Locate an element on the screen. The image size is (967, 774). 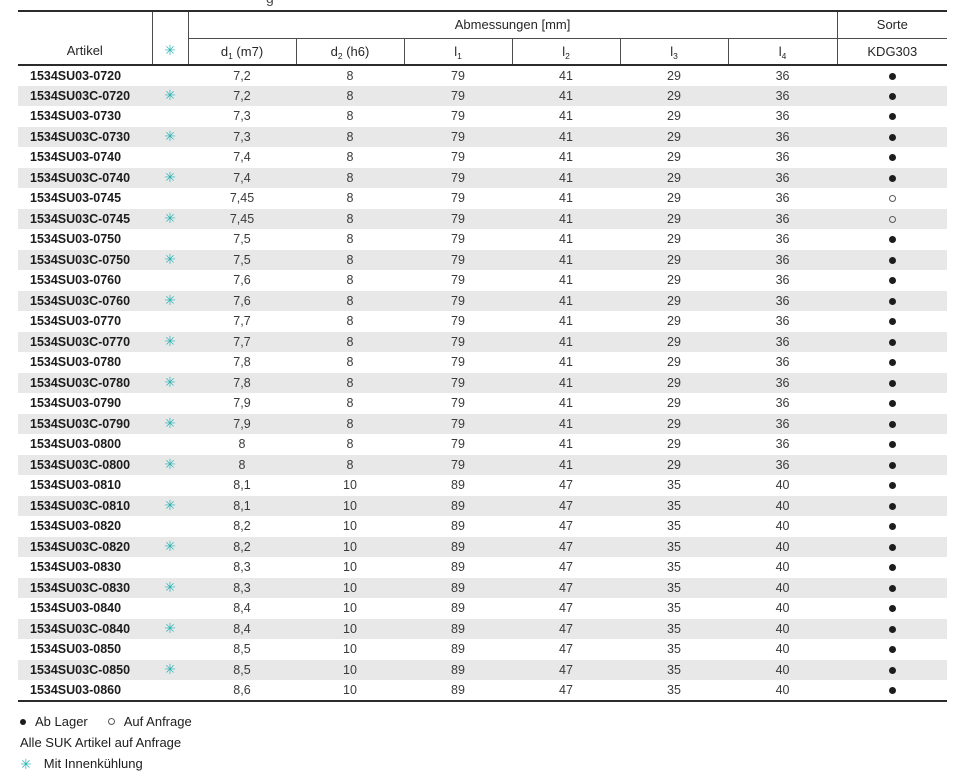
cooling-legend: ✳ Mit Innenkühlung is located at coordinates (106, 763).